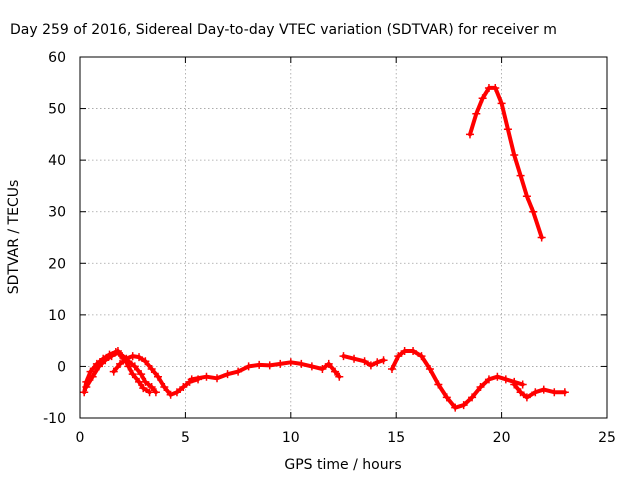 This screenshot has height=480, width=640. I want to click on x-tick-label: 15, so click(396, 438).